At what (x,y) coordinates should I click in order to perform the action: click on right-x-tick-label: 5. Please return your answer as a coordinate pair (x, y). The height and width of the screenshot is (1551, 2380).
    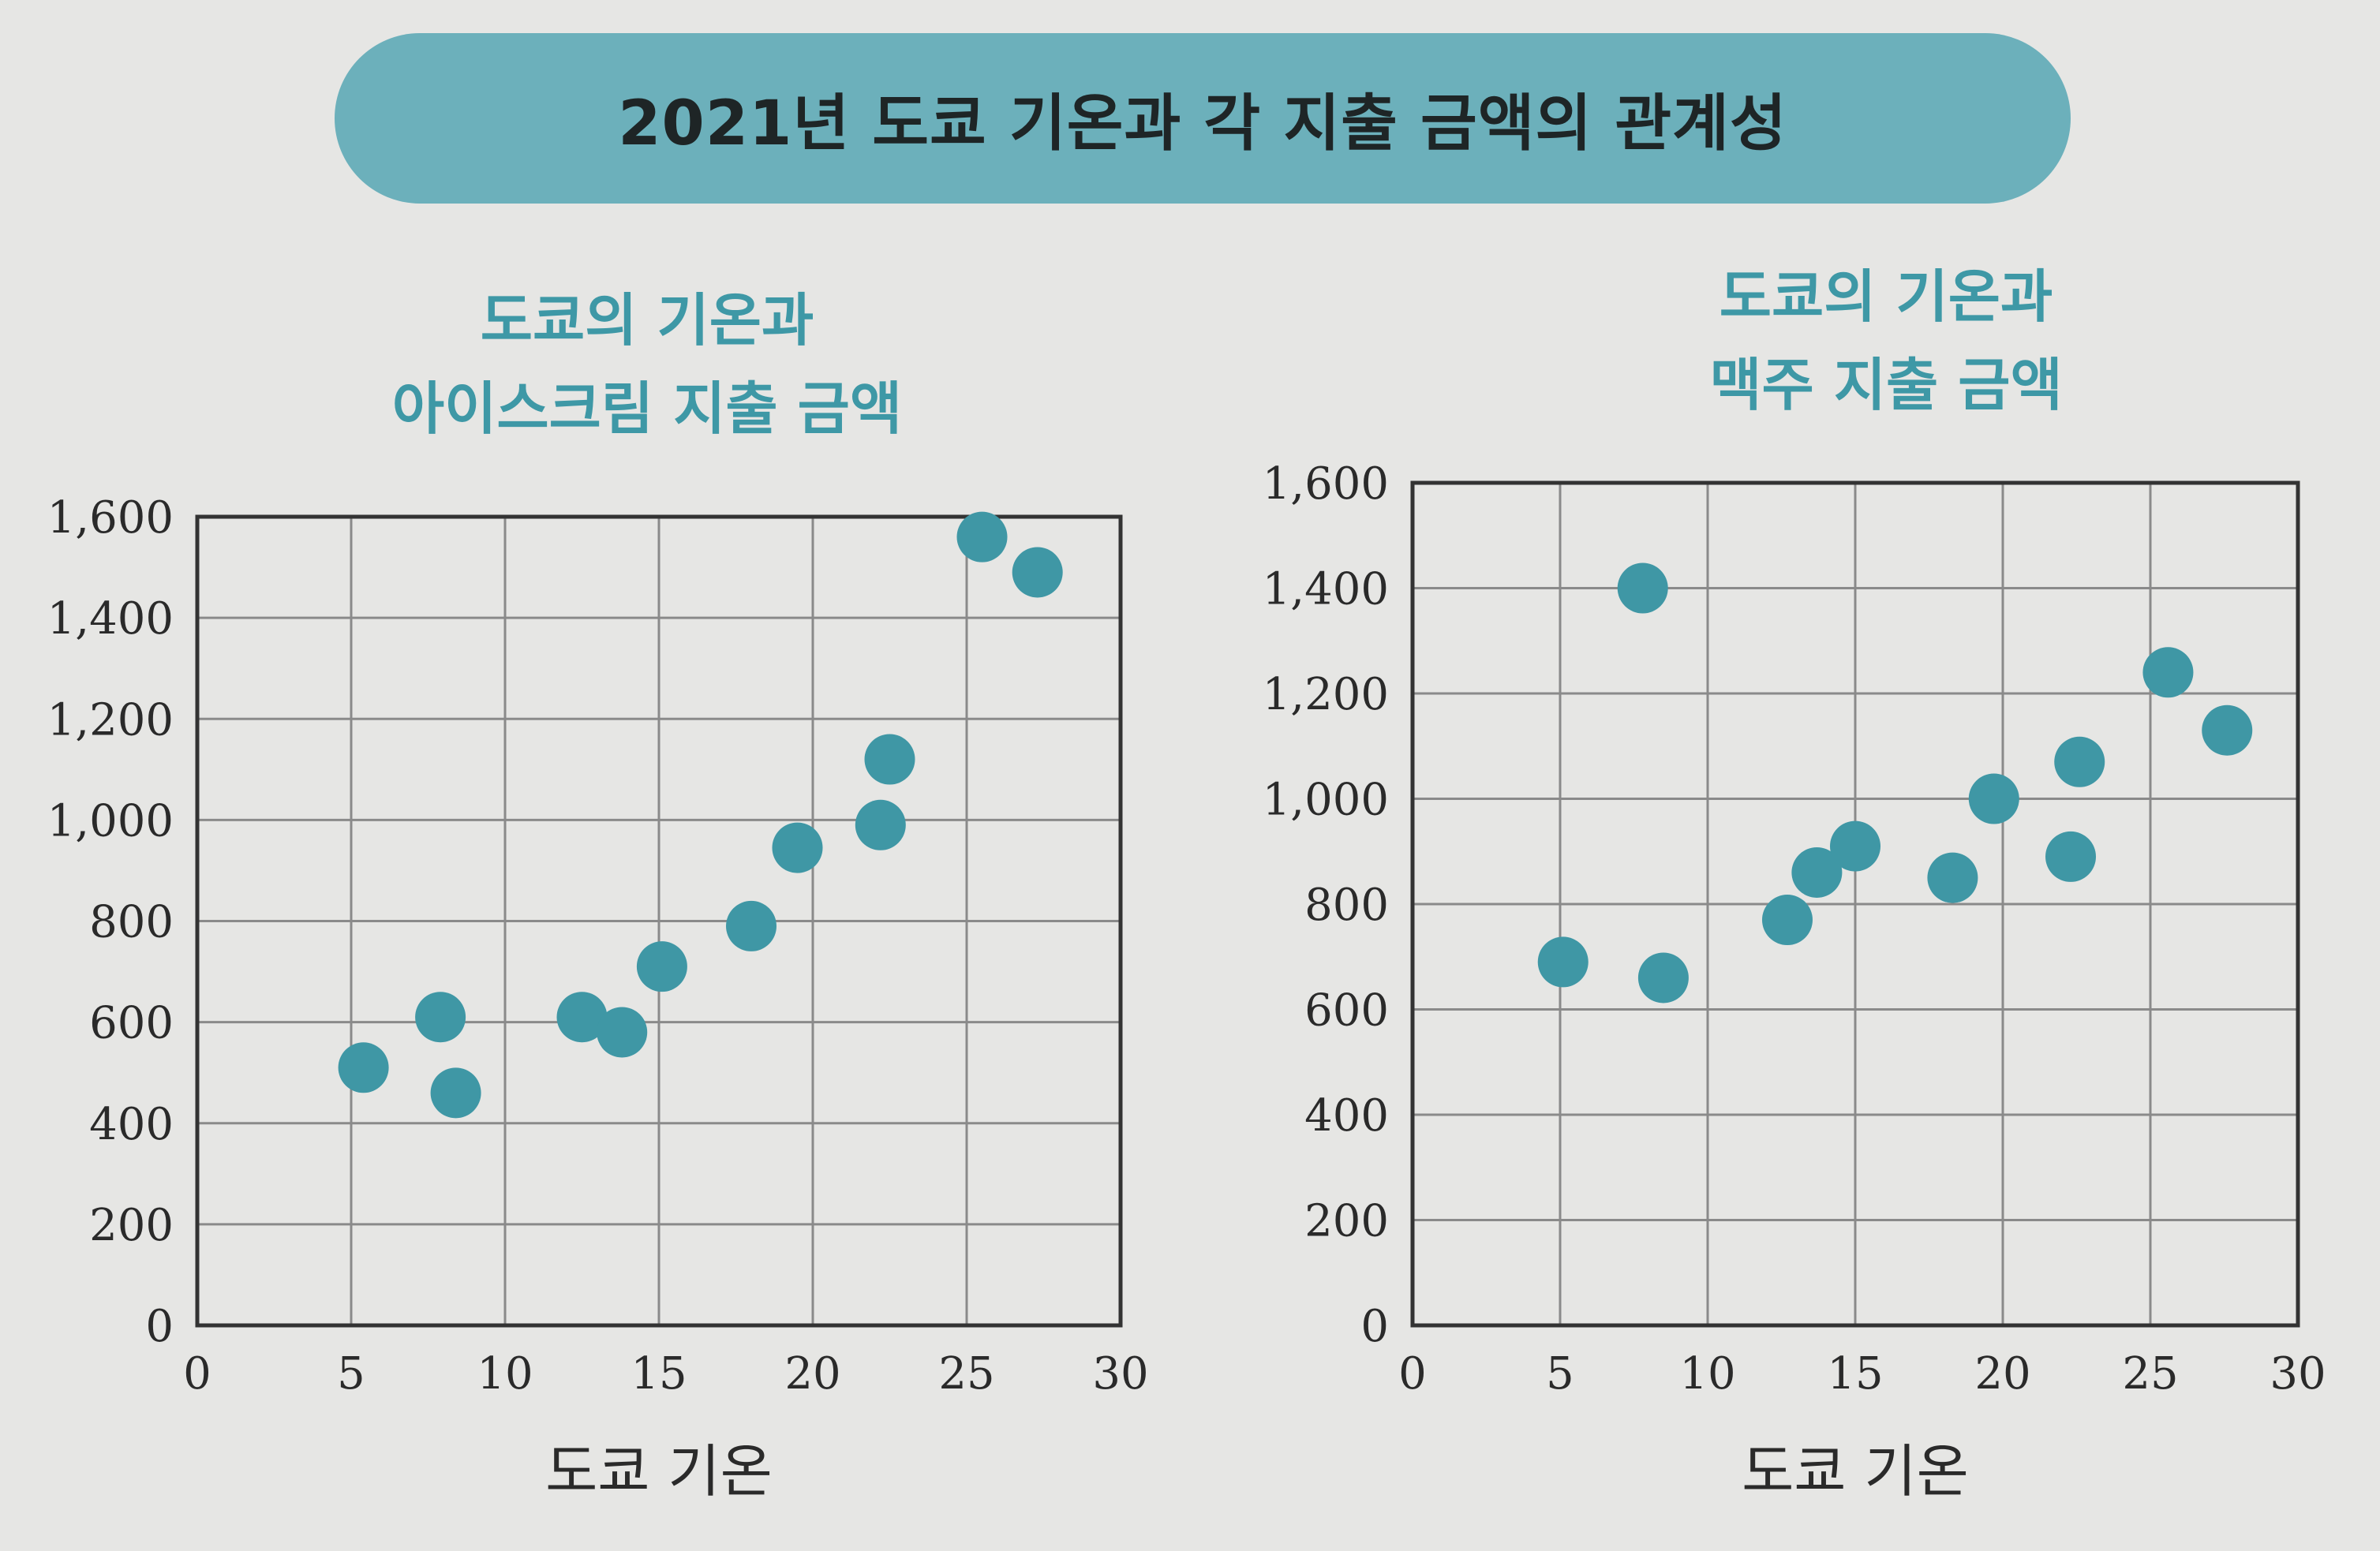
    Looking at the image, I should click on (1560, 1374).